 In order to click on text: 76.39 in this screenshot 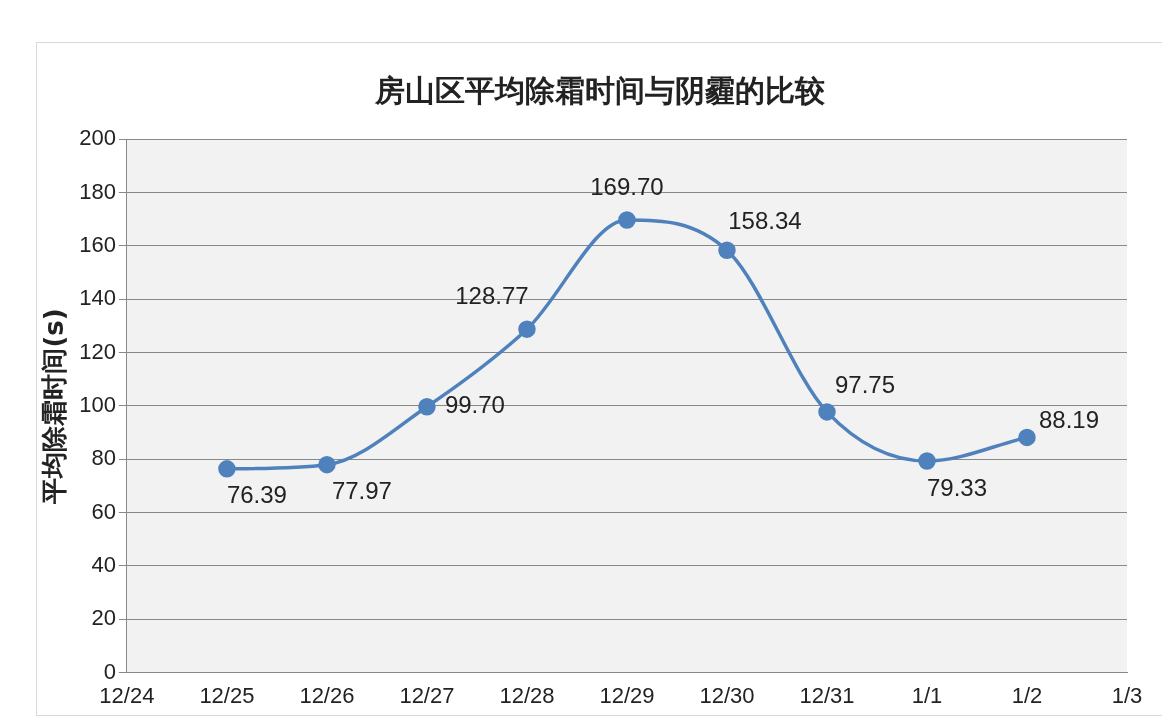, I will do `click(256, 495)`.